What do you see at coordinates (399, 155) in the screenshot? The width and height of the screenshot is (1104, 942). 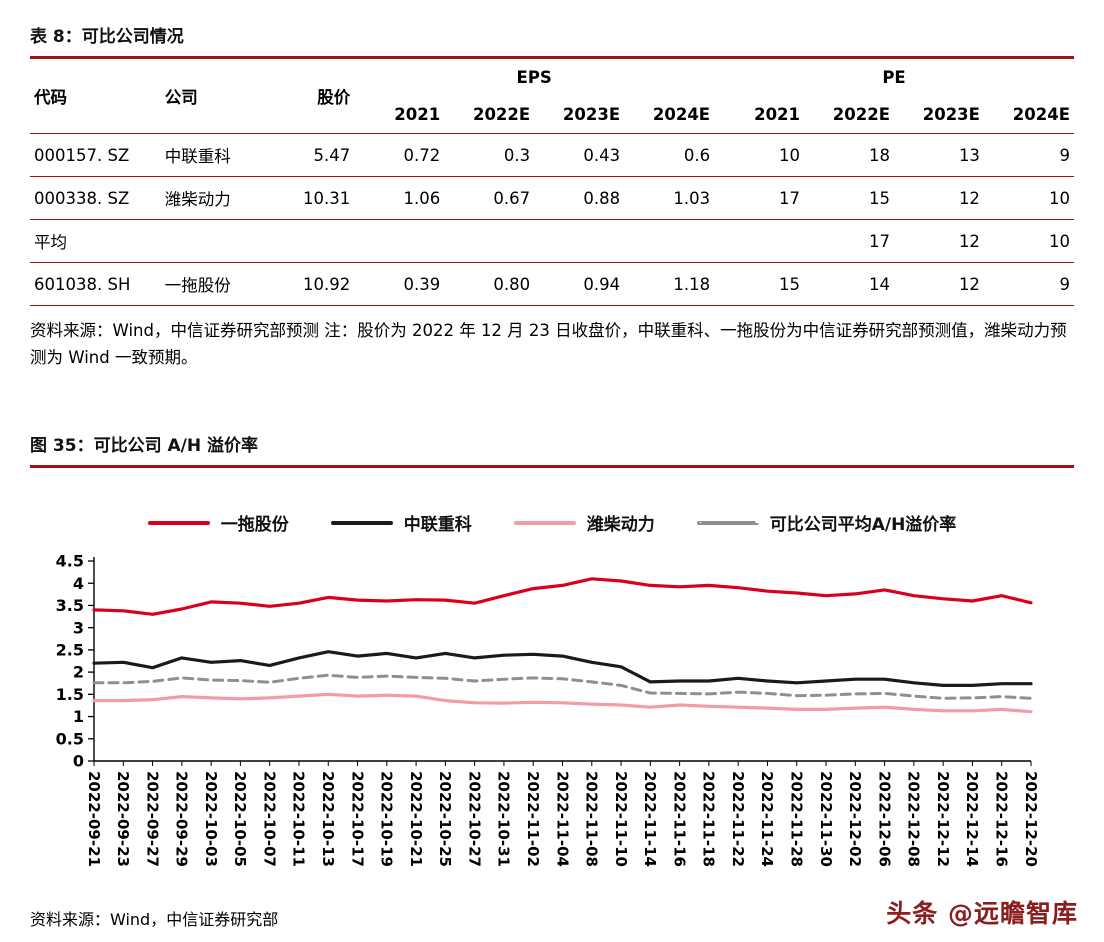 I see `table-cell: 0.72` at bounding box center [399, 155].